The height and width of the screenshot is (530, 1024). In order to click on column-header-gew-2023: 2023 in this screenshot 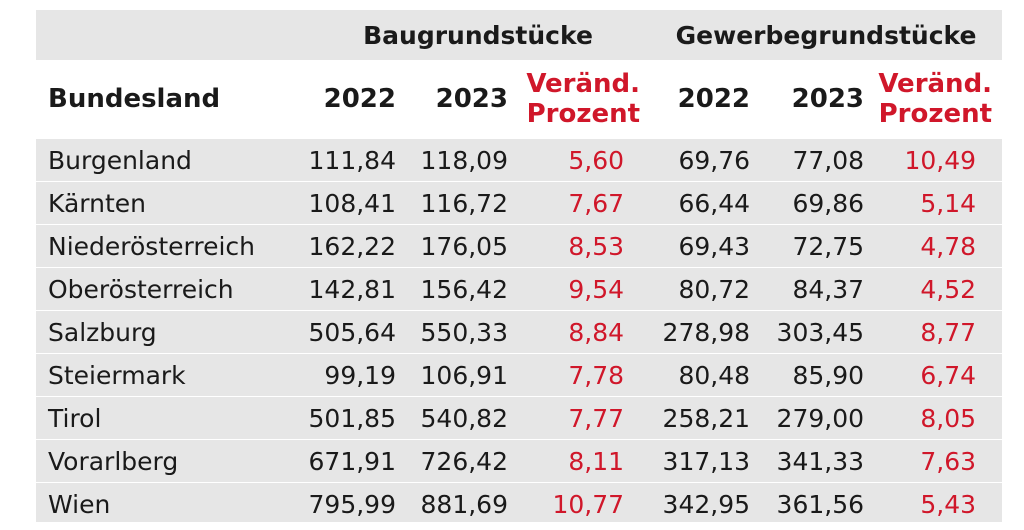, I will do `click(817, 99)`.